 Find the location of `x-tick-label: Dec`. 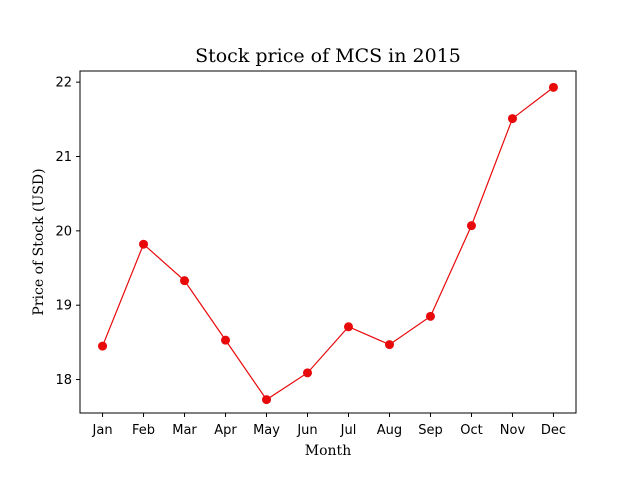

x-tick-label: Dec is located at coordinates (553, 430).